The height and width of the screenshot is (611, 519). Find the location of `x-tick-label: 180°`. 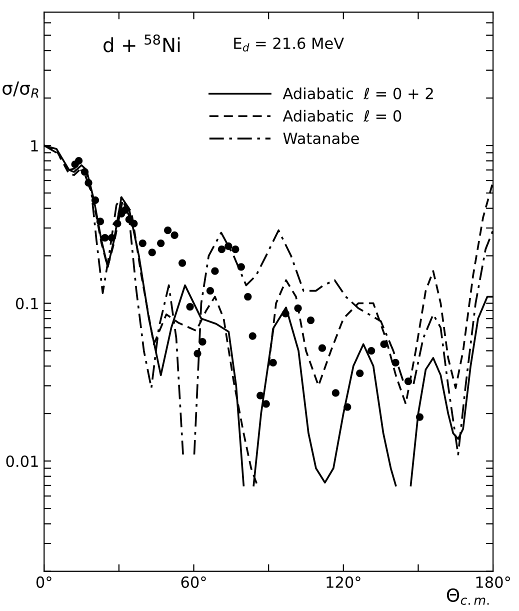

x-tick-label: 180° is located at coordinates (493, 582).